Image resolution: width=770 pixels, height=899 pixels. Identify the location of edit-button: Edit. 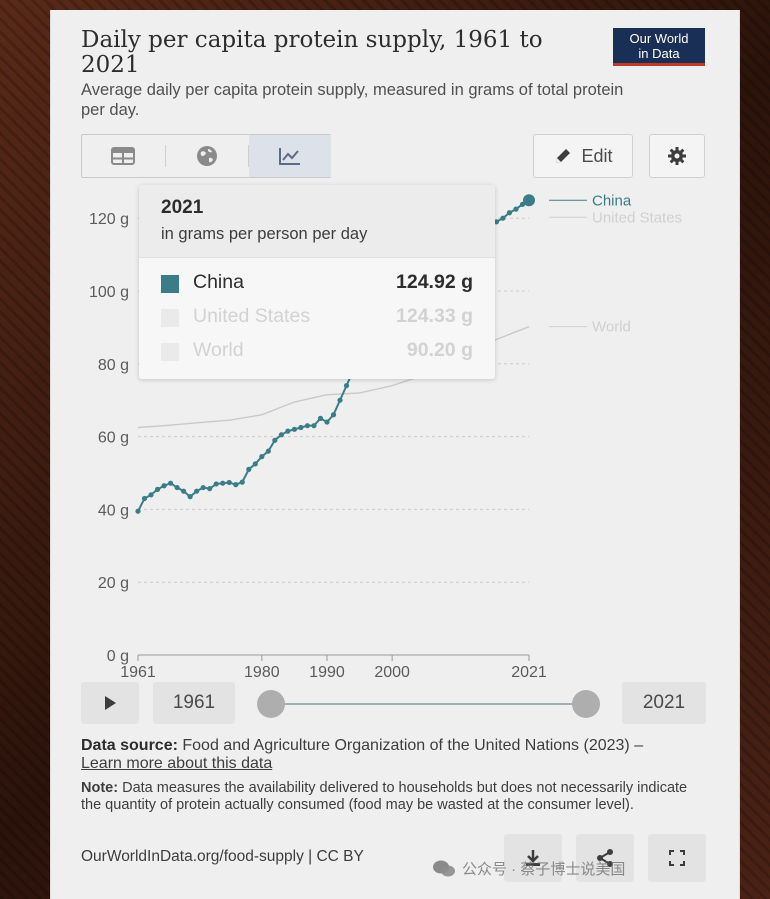
(583, 156).